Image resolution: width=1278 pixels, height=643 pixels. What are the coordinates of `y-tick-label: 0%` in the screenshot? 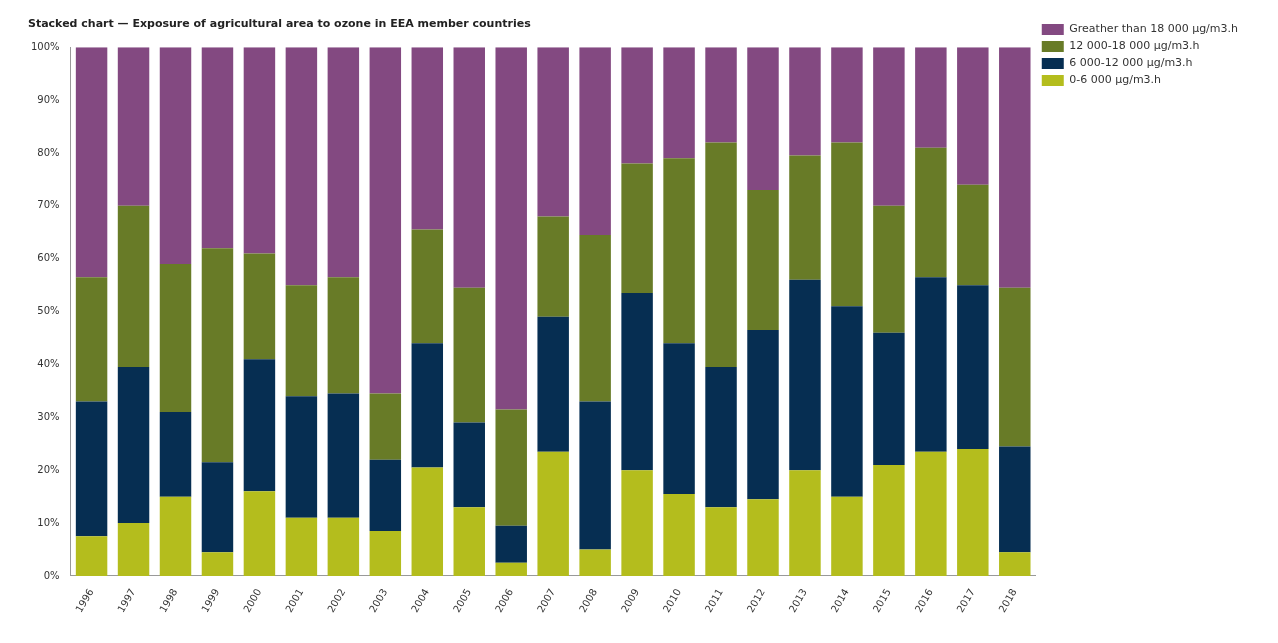 It's located at (51, 575).